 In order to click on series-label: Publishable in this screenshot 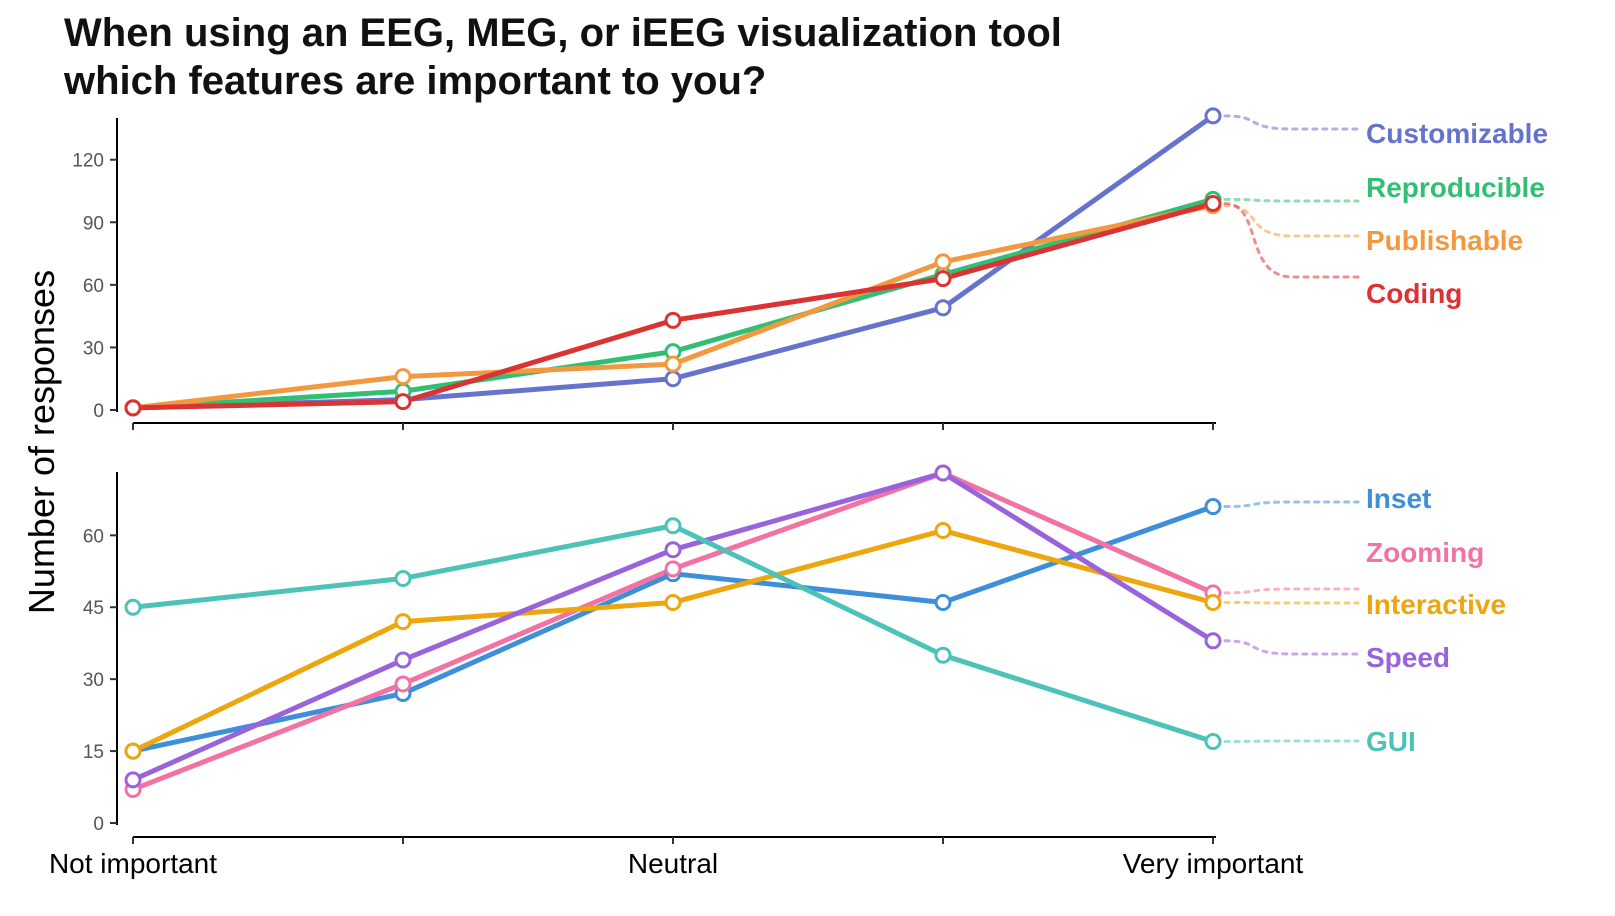, I will do `click(1444, 240)`.